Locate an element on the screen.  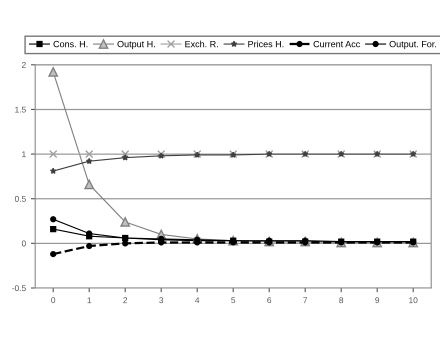
legend-label: Output H. is located at coordinates (136, 45).